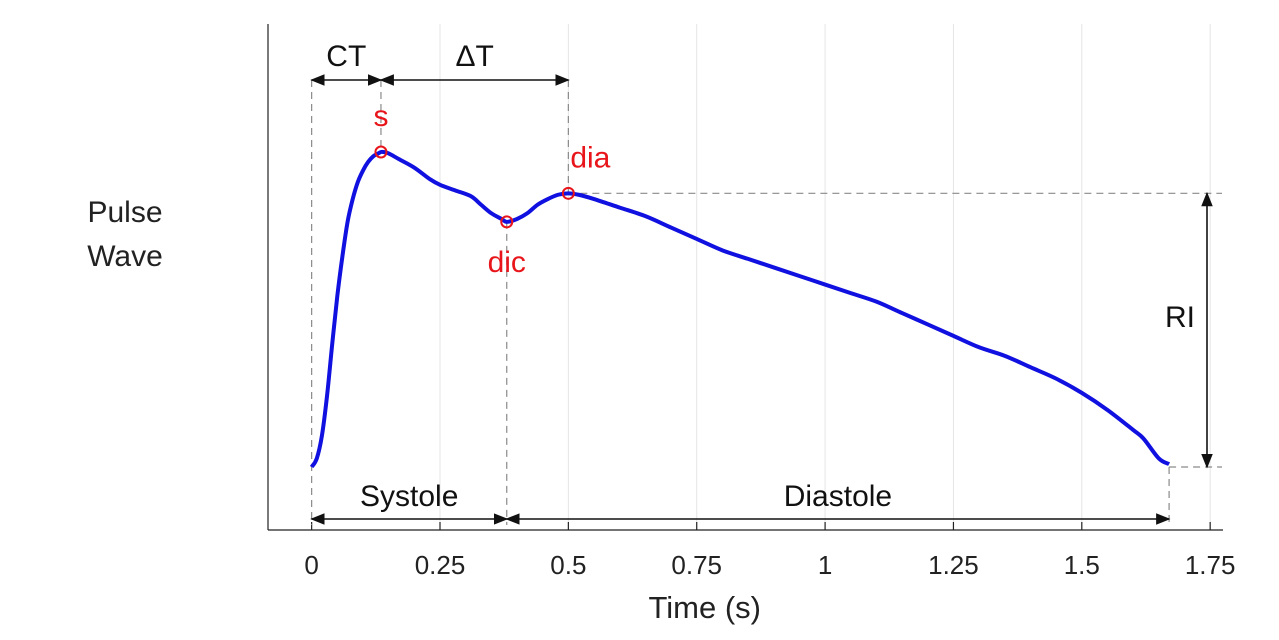  I want to click on feature-label-dia: dia, so click(590, 157).